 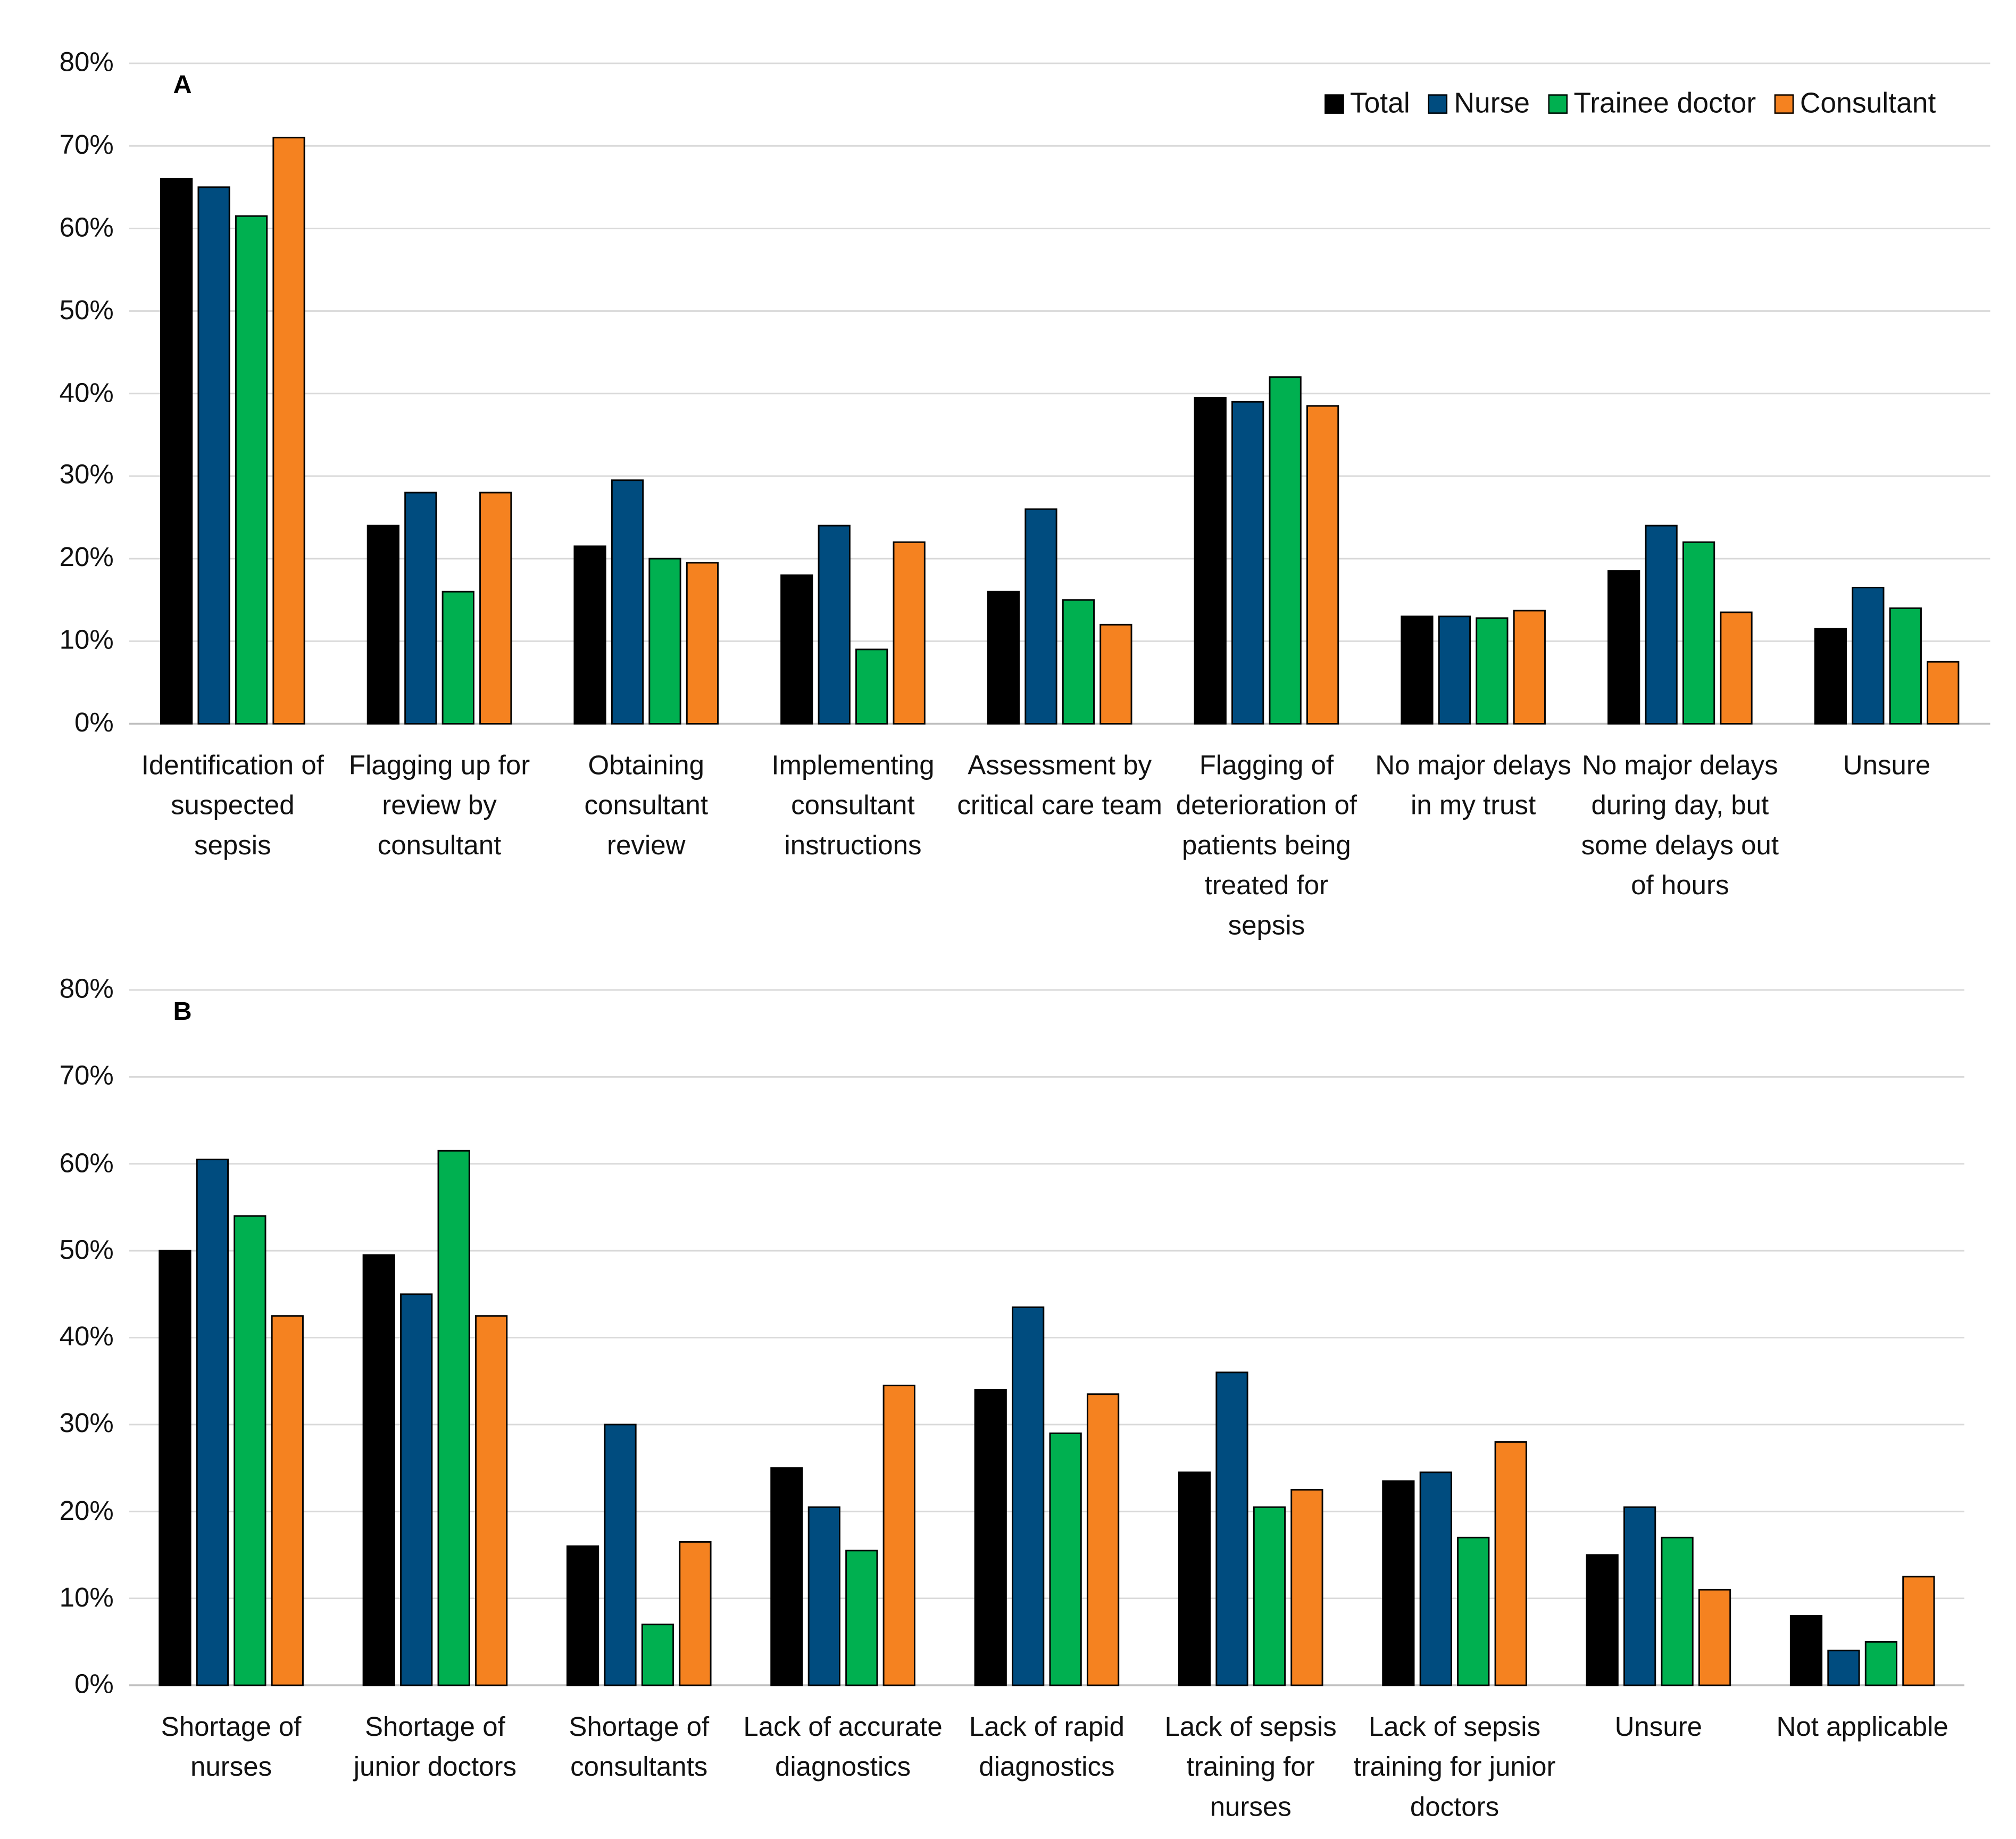 What do you see at coordinates (1250, 1768) in the screenshot?
I see `x-tick-label: Lack of sepsis training for nurses` at bounding box center [1250, 1768].